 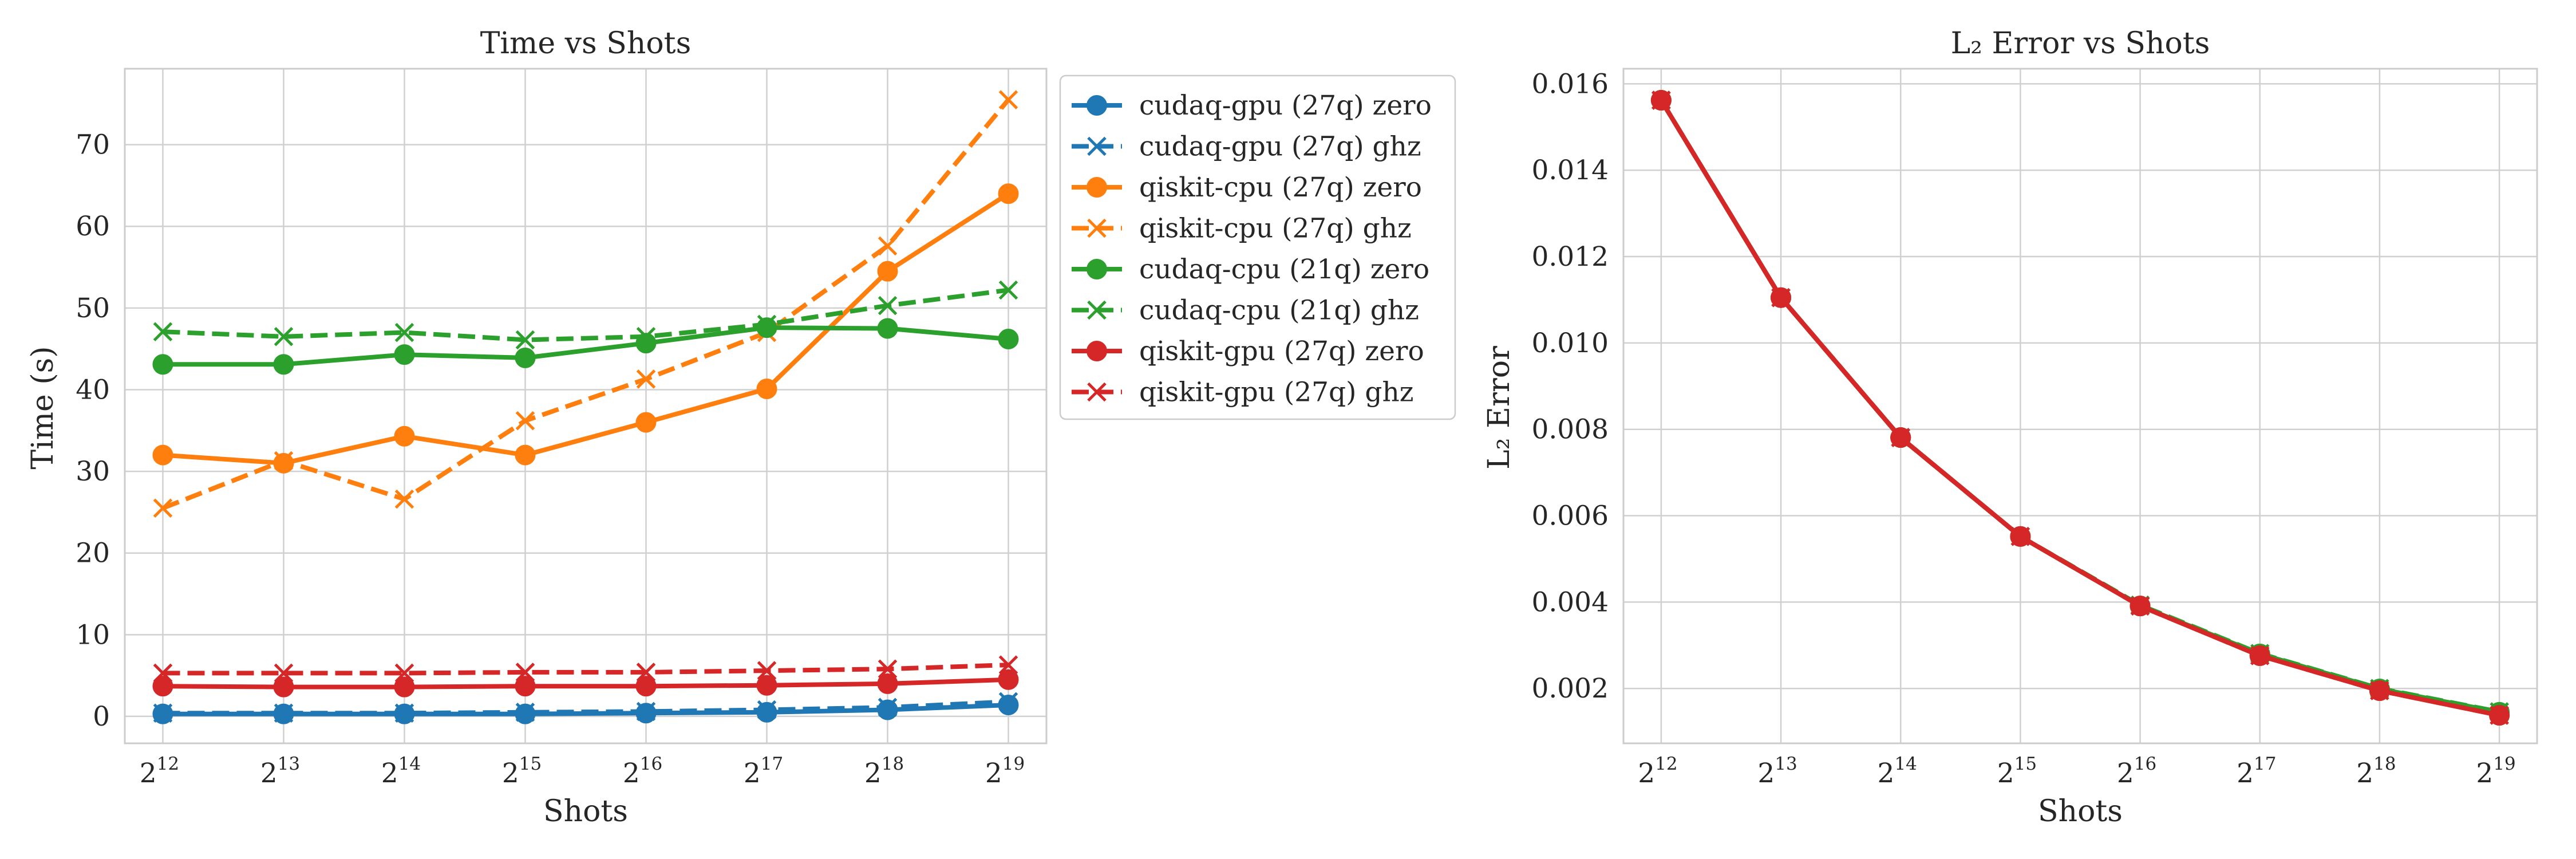 What do you see at coordinates (1252, 105) in the screenshot?
I see `legend-item: cudaq-gpu (27q) zero` at bounding box center [1252, 105].